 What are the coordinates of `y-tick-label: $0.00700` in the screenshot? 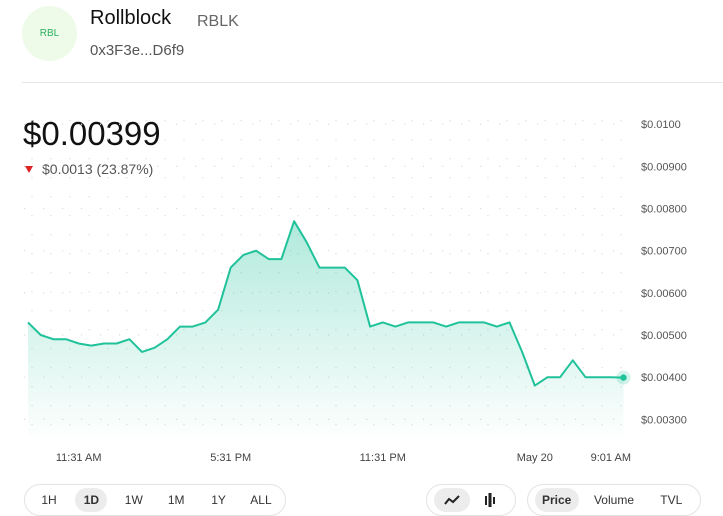 It's located at (664, 252).